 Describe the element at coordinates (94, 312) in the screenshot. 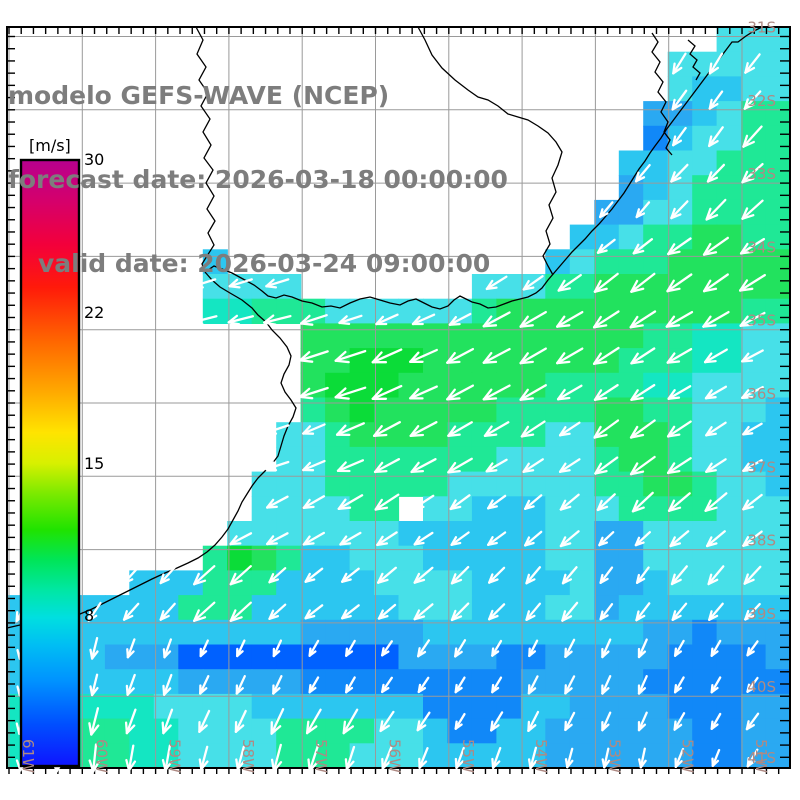

I see `colorbar-tick-label: 22` at that location.